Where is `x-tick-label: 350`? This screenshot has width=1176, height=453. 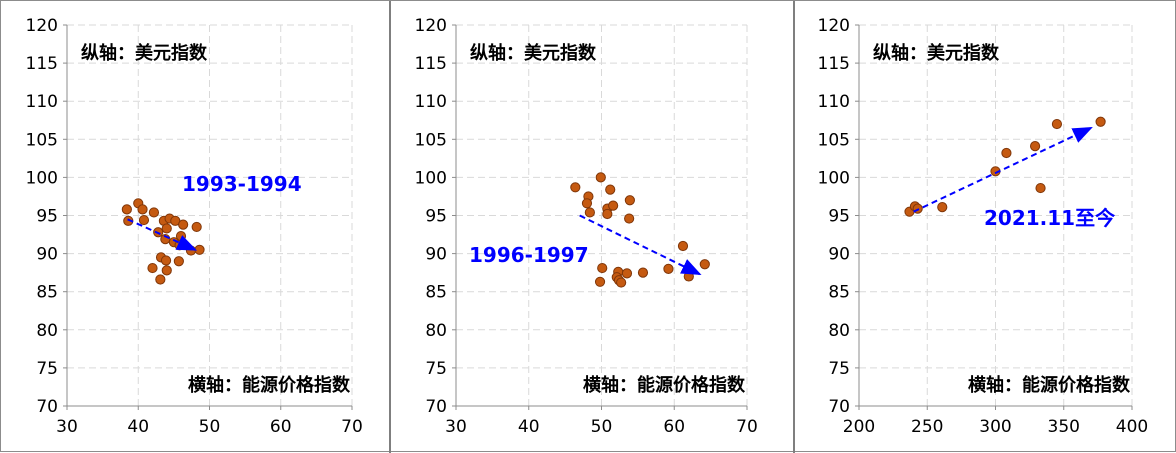 x-tick-label: 350 is located at coordinates (1064, 427).